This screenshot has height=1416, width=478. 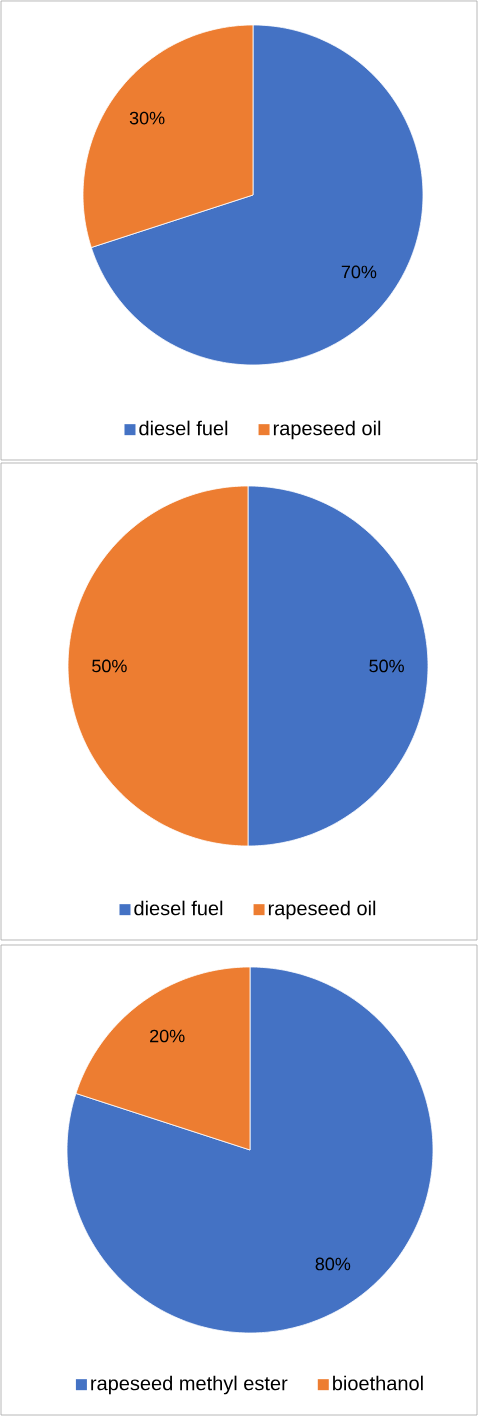 I want to click on legend-label: bioethanol, so click(x=378, y=1383).